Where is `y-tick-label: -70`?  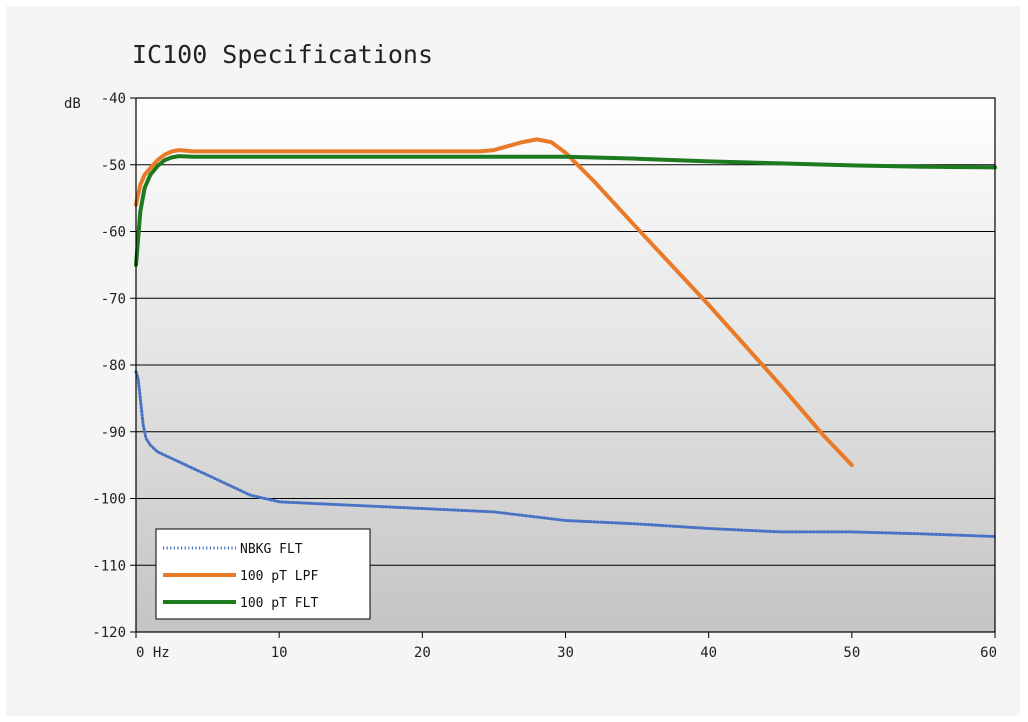
y-tick-label: -70 is located at coordinates (113, 299).